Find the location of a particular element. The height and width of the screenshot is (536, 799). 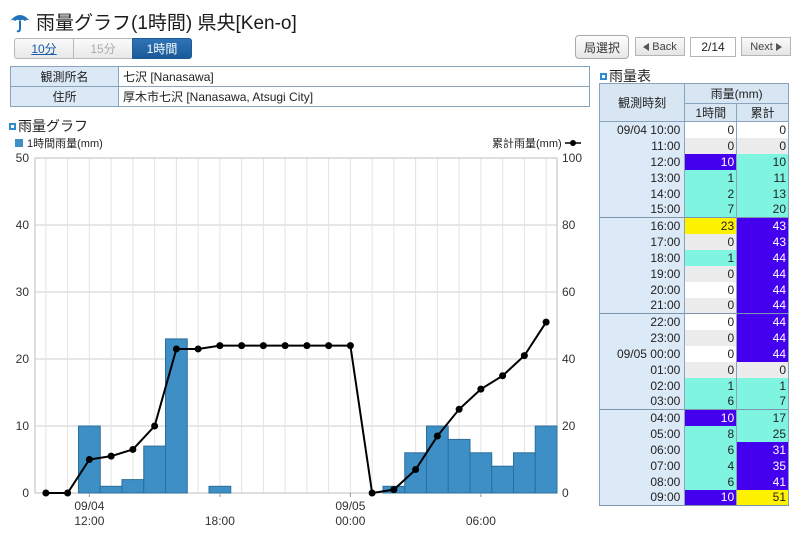

table-row: 16:00 23 43 is located at coordinates (693, 225).